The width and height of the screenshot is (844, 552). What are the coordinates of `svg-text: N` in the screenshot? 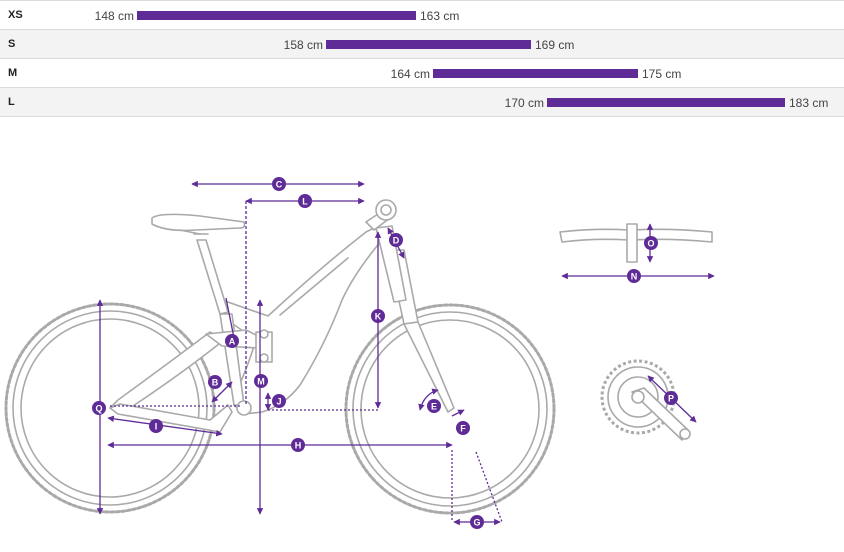 It's located at (634, 277).